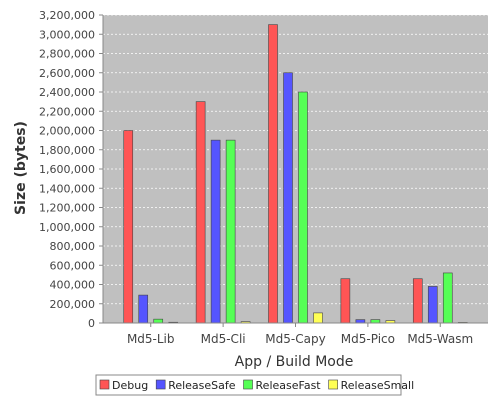 This screenshot has height=404, width=500. What do you see at coordinates (151, 339) in the screenshot?
I see `x-tick-label: Md5-Lib` at bounding box center [151, 339].